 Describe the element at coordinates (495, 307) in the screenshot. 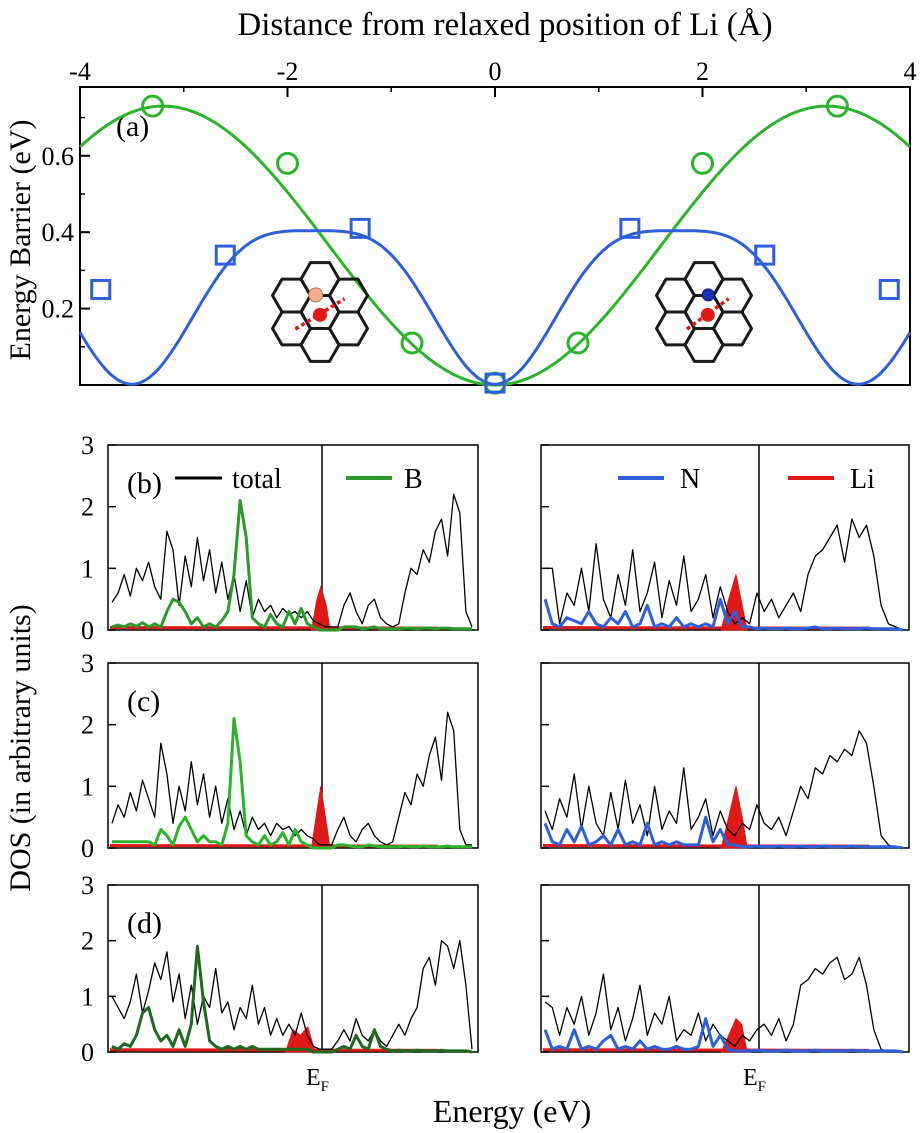

I see `blue-barrier-curve` at that location.